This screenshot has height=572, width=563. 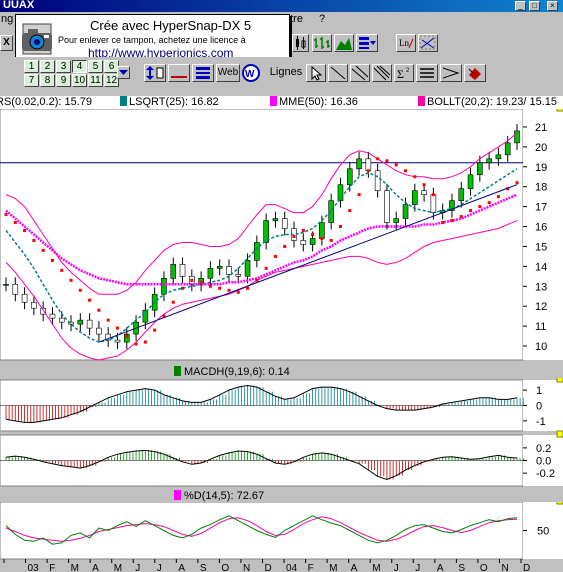 What do you see at coordinates (228, 73) in the screenshot?
I see `web-button: Web` at bounding box center [228, 73].